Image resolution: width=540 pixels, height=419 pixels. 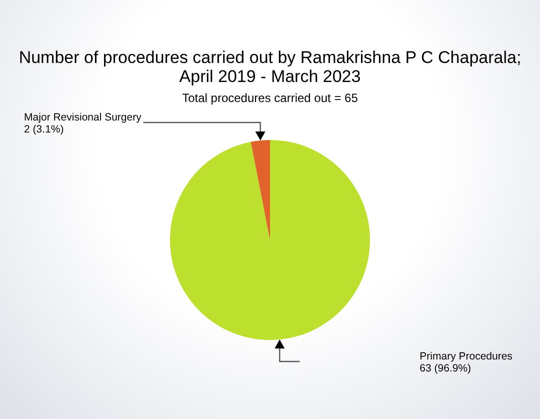 What do you see at coordinates (446, 368) in the screenshot?
I see `data-label: 63 (96.9%)` at bounding box center [446, 368].